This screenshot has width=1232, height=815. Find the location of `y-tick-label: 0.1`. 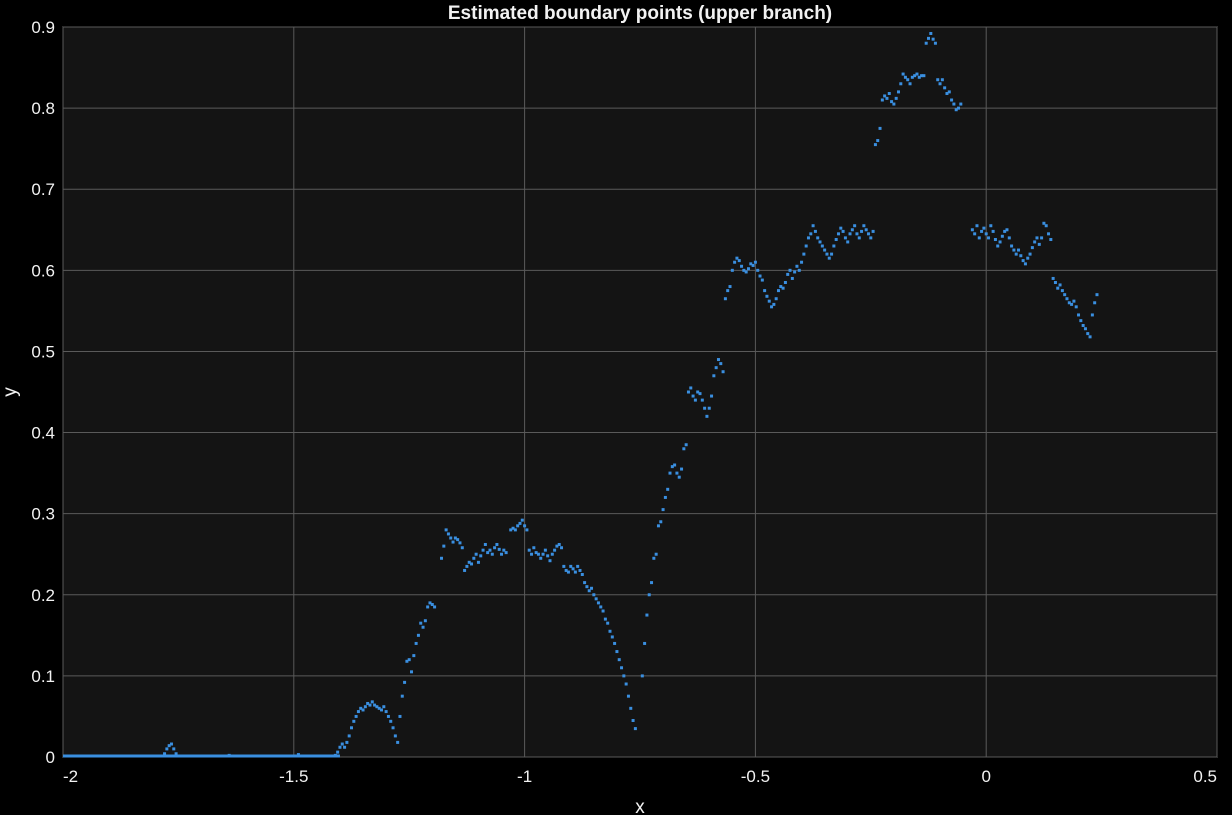

y-tick-label: 0.1 is located at coordinates (43, 676).